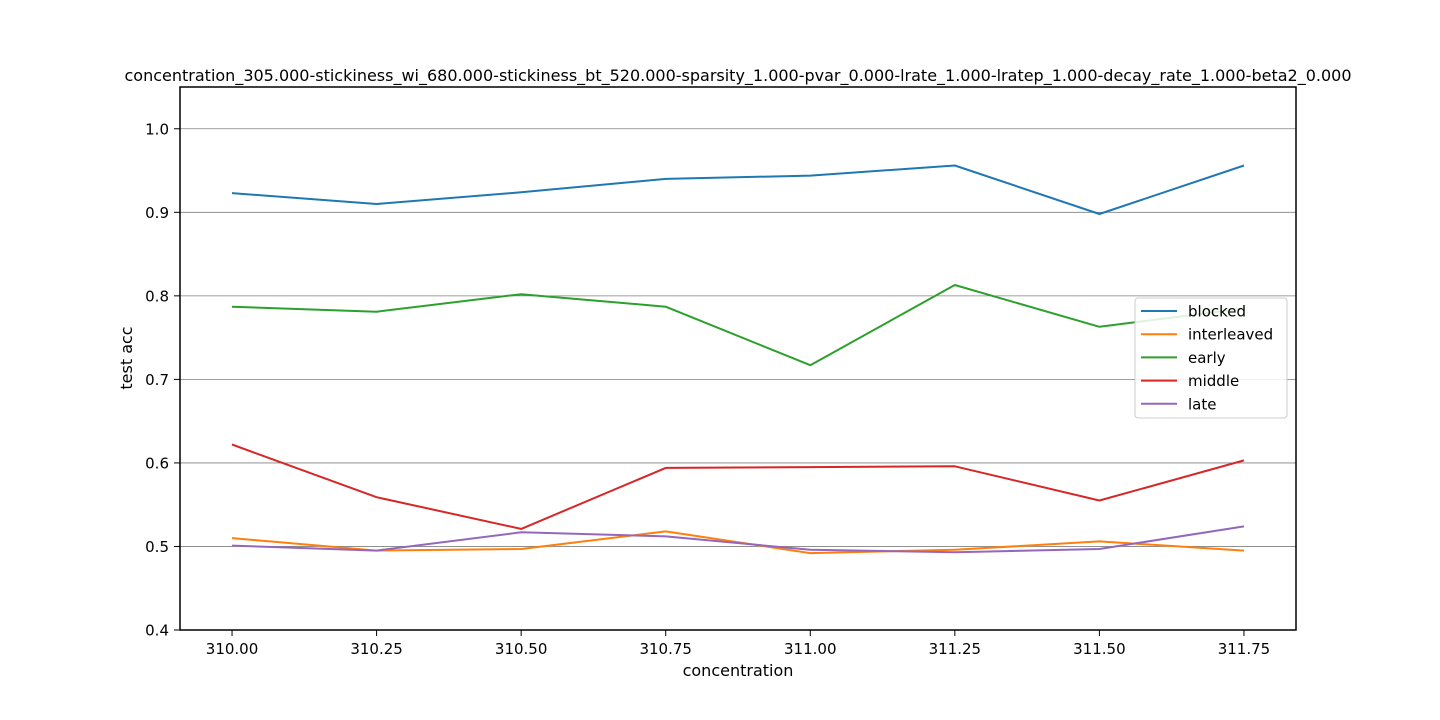 This screenshot has width=1440, height=720. What do you see at coordinates (157, 547) in the screenshot?
I see `y-tick-label: 0.5` at bounding box center [157, 547].